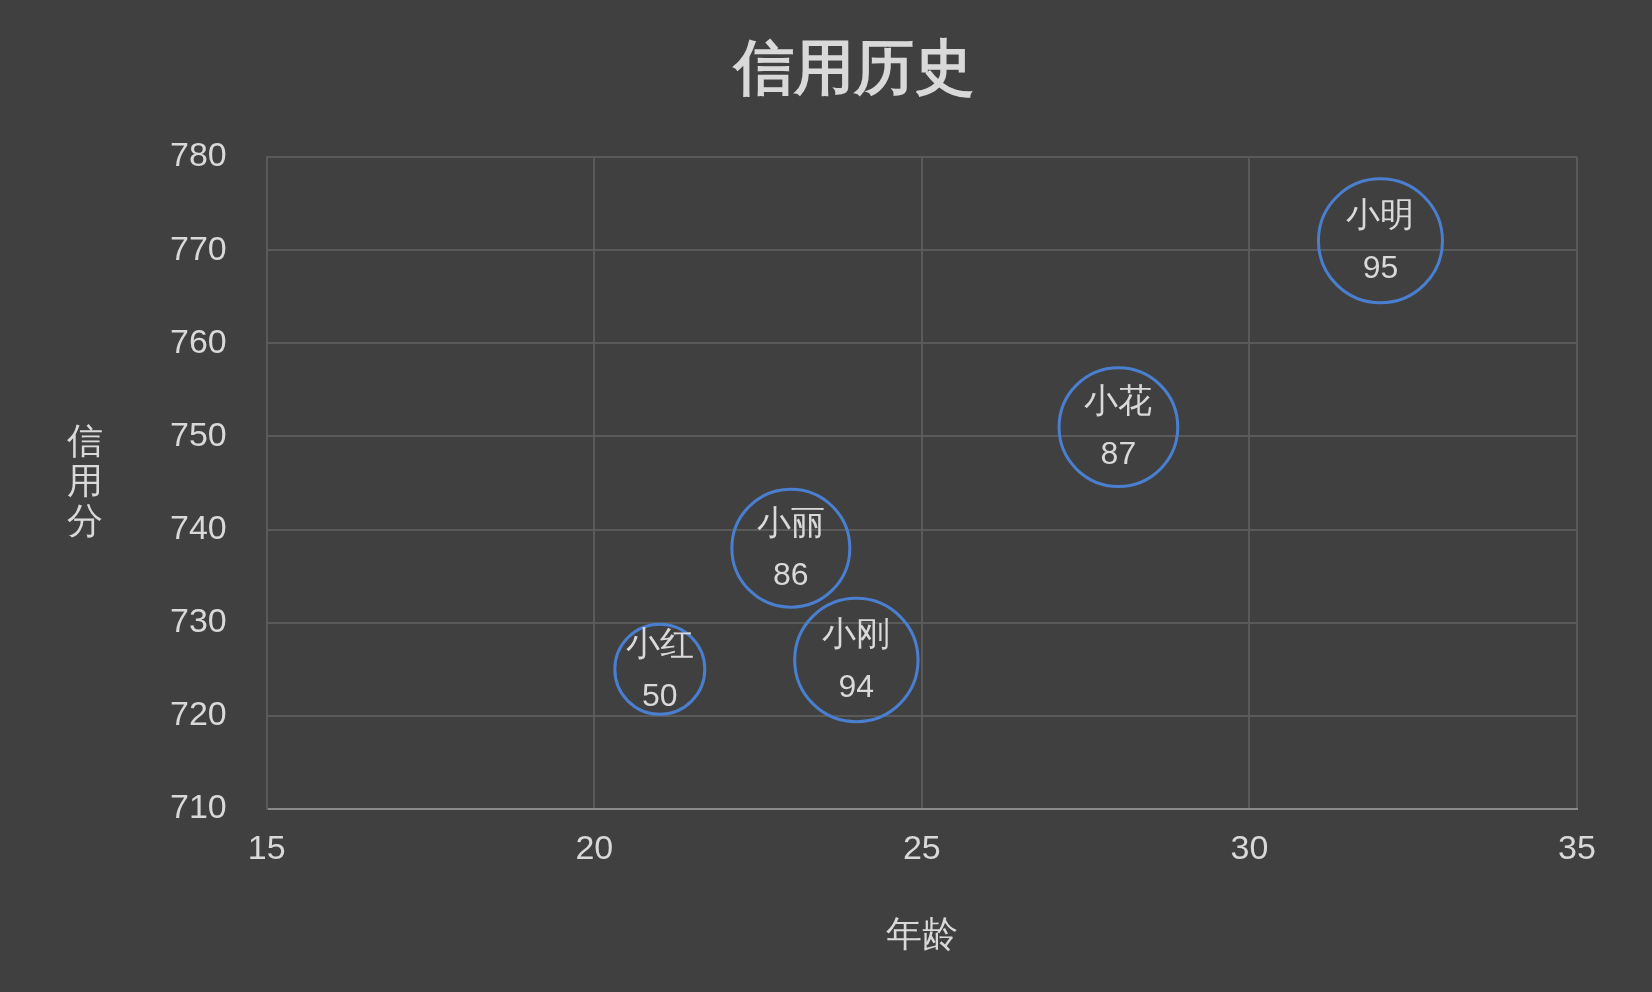  What do you see at coordinates (1577, 846) in the screenshot?
I see `x-tick-label: 35` at bounding box center [1577, 846].